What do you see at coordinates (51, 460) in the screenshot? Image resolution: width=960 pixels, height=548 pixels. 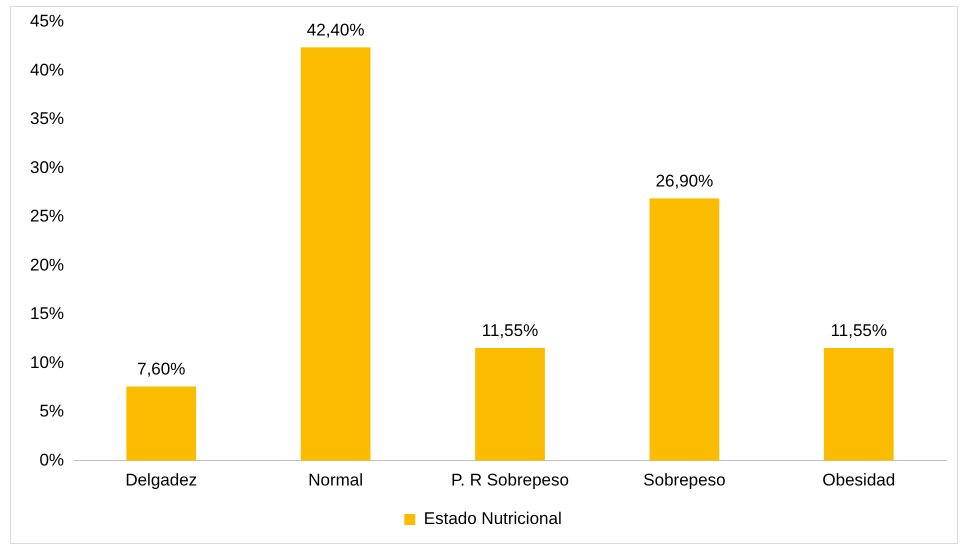 I see `y-tick-label: 0%` at bounding box center [51, 460].